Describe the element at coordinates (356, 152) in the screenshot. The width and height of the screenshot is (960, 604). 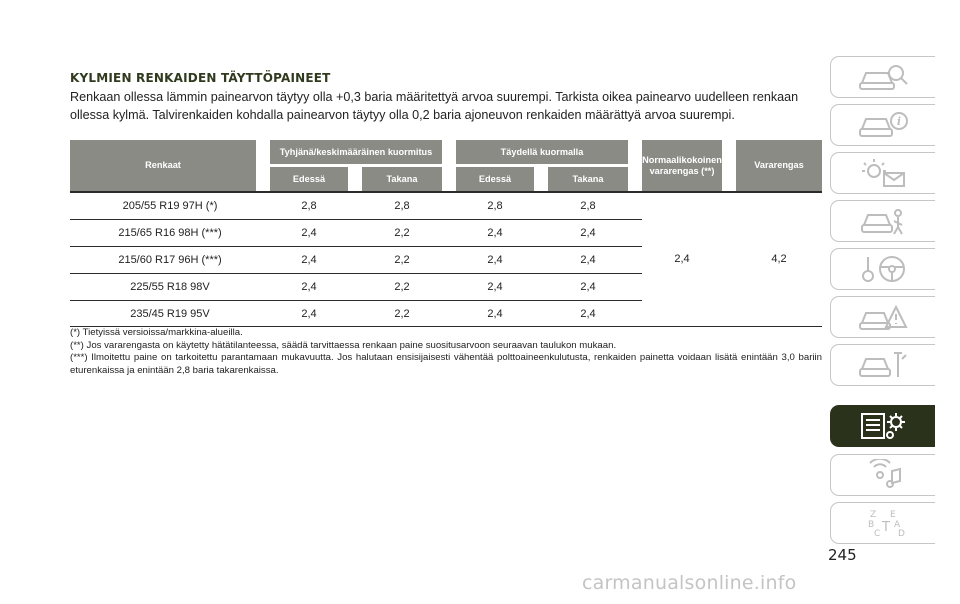
I see `header-unladen: Tyhjänä/keskimääräinen kuormitus` at that location.